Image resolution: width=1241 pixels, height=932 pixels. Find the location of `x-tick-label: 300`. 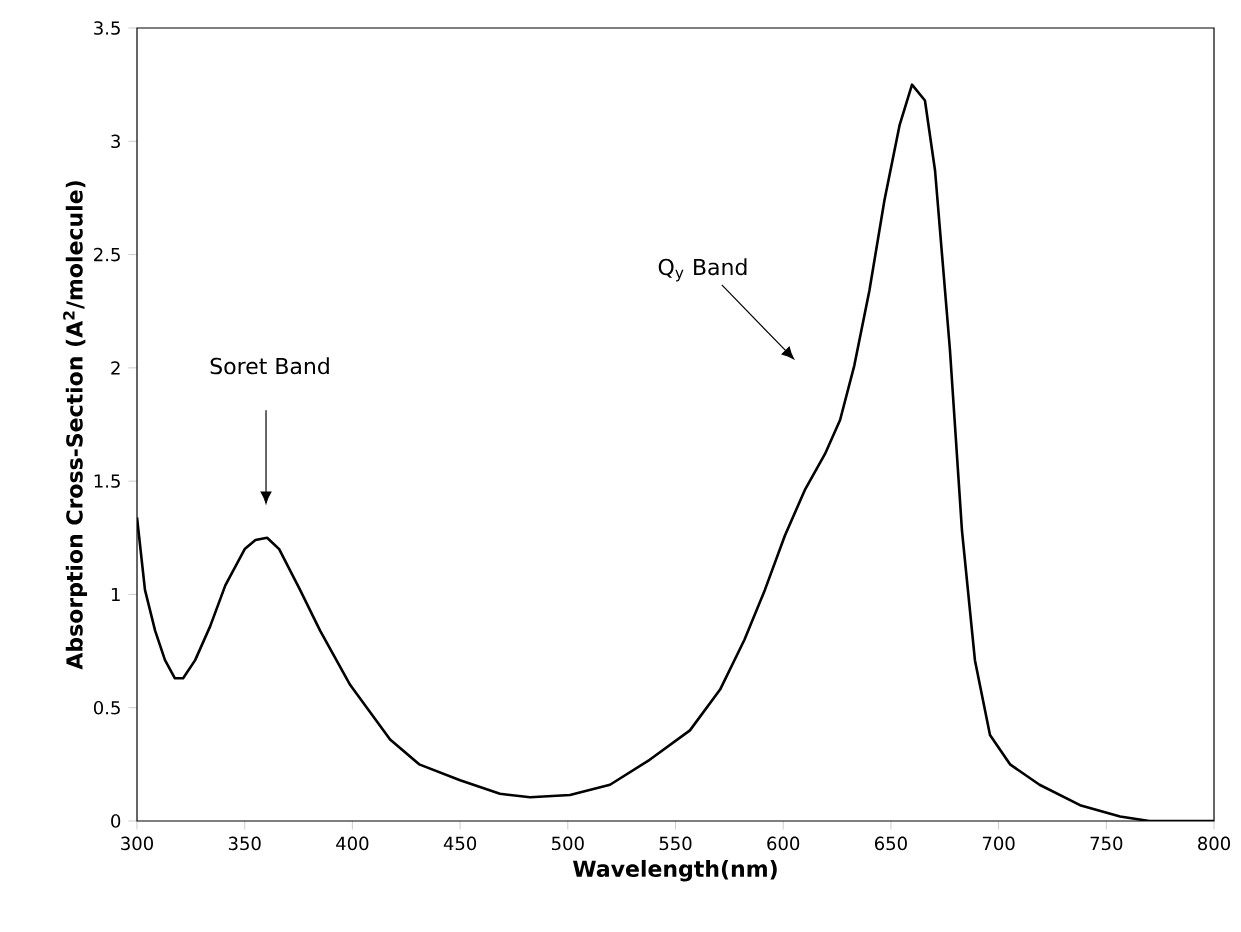

x-tick-label: 300 is located at coordinates (137, 843).